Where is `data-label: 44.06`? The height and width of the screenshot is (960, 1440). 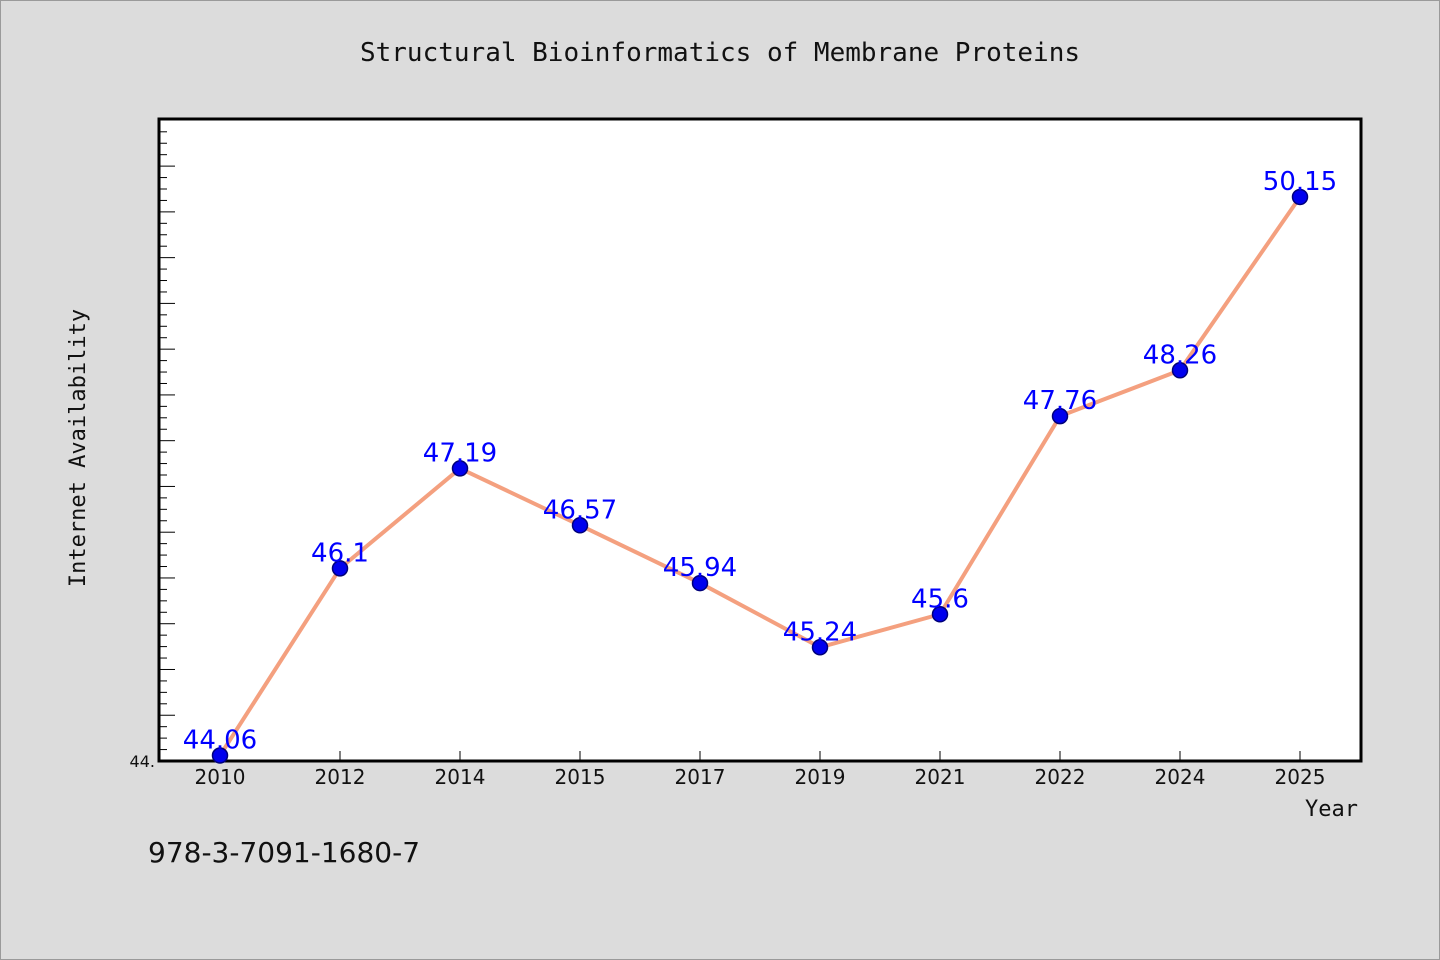 data-label: 44.06 is located at coordinates (220, 740).